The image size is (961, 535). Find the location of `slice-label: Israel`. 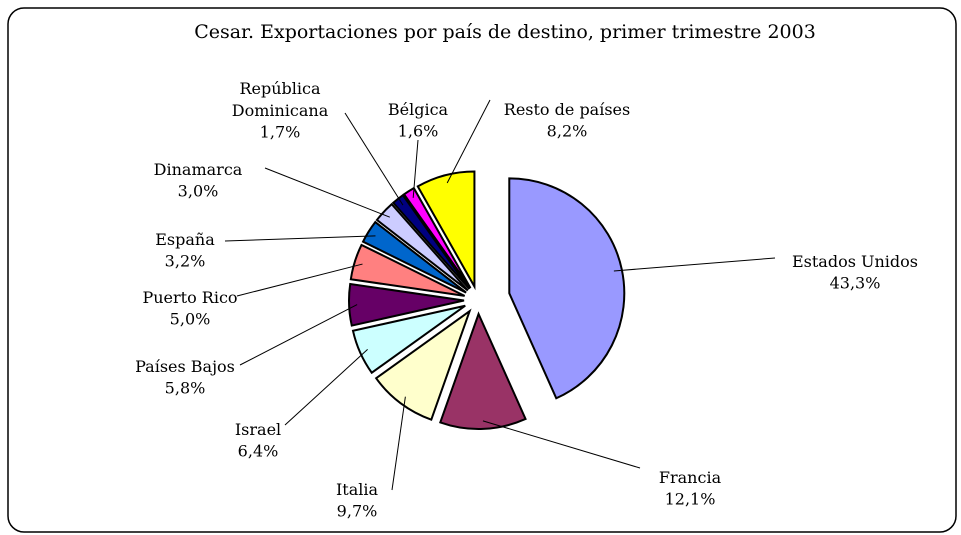

slice-label: Israel is located at coordinates (258, 429).